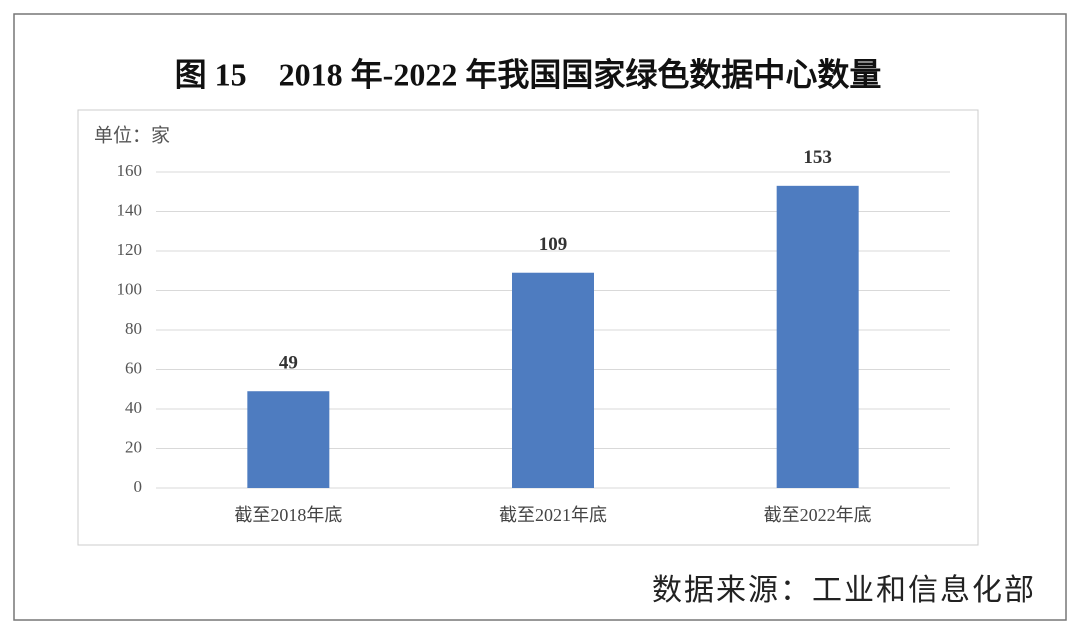  Describe the element at coordinates (288, 515) in the screenshot. I see `x-tick-label: 截至2018年底` at that location.